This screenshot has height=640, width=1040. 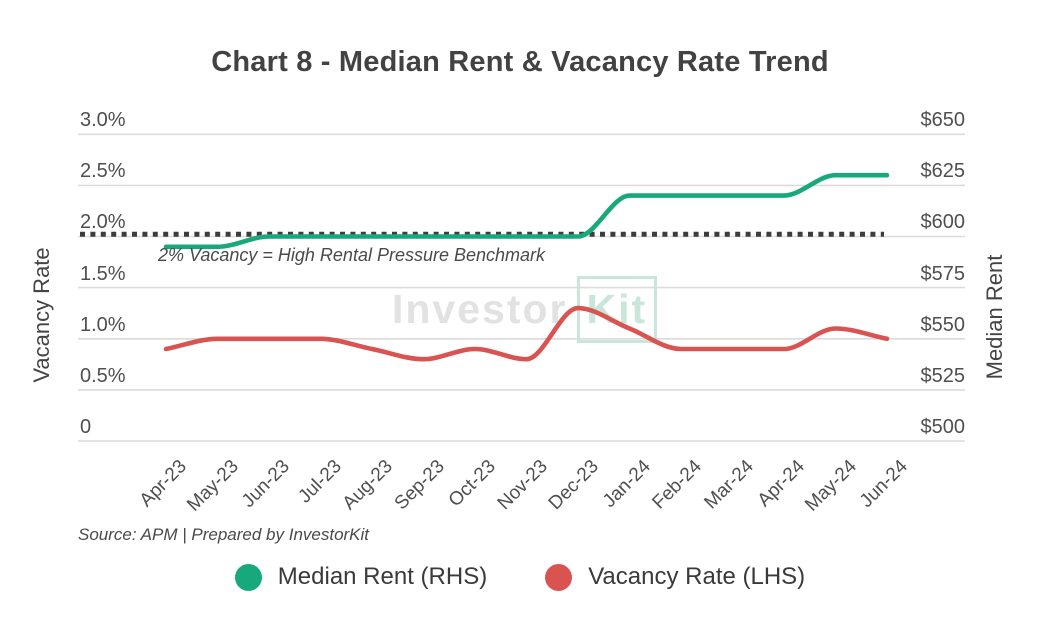 What do you see at coordinates (480, 309) in the screenshot?
I see `watermark-text-investor: Investor` at bounding box center [480, 309].